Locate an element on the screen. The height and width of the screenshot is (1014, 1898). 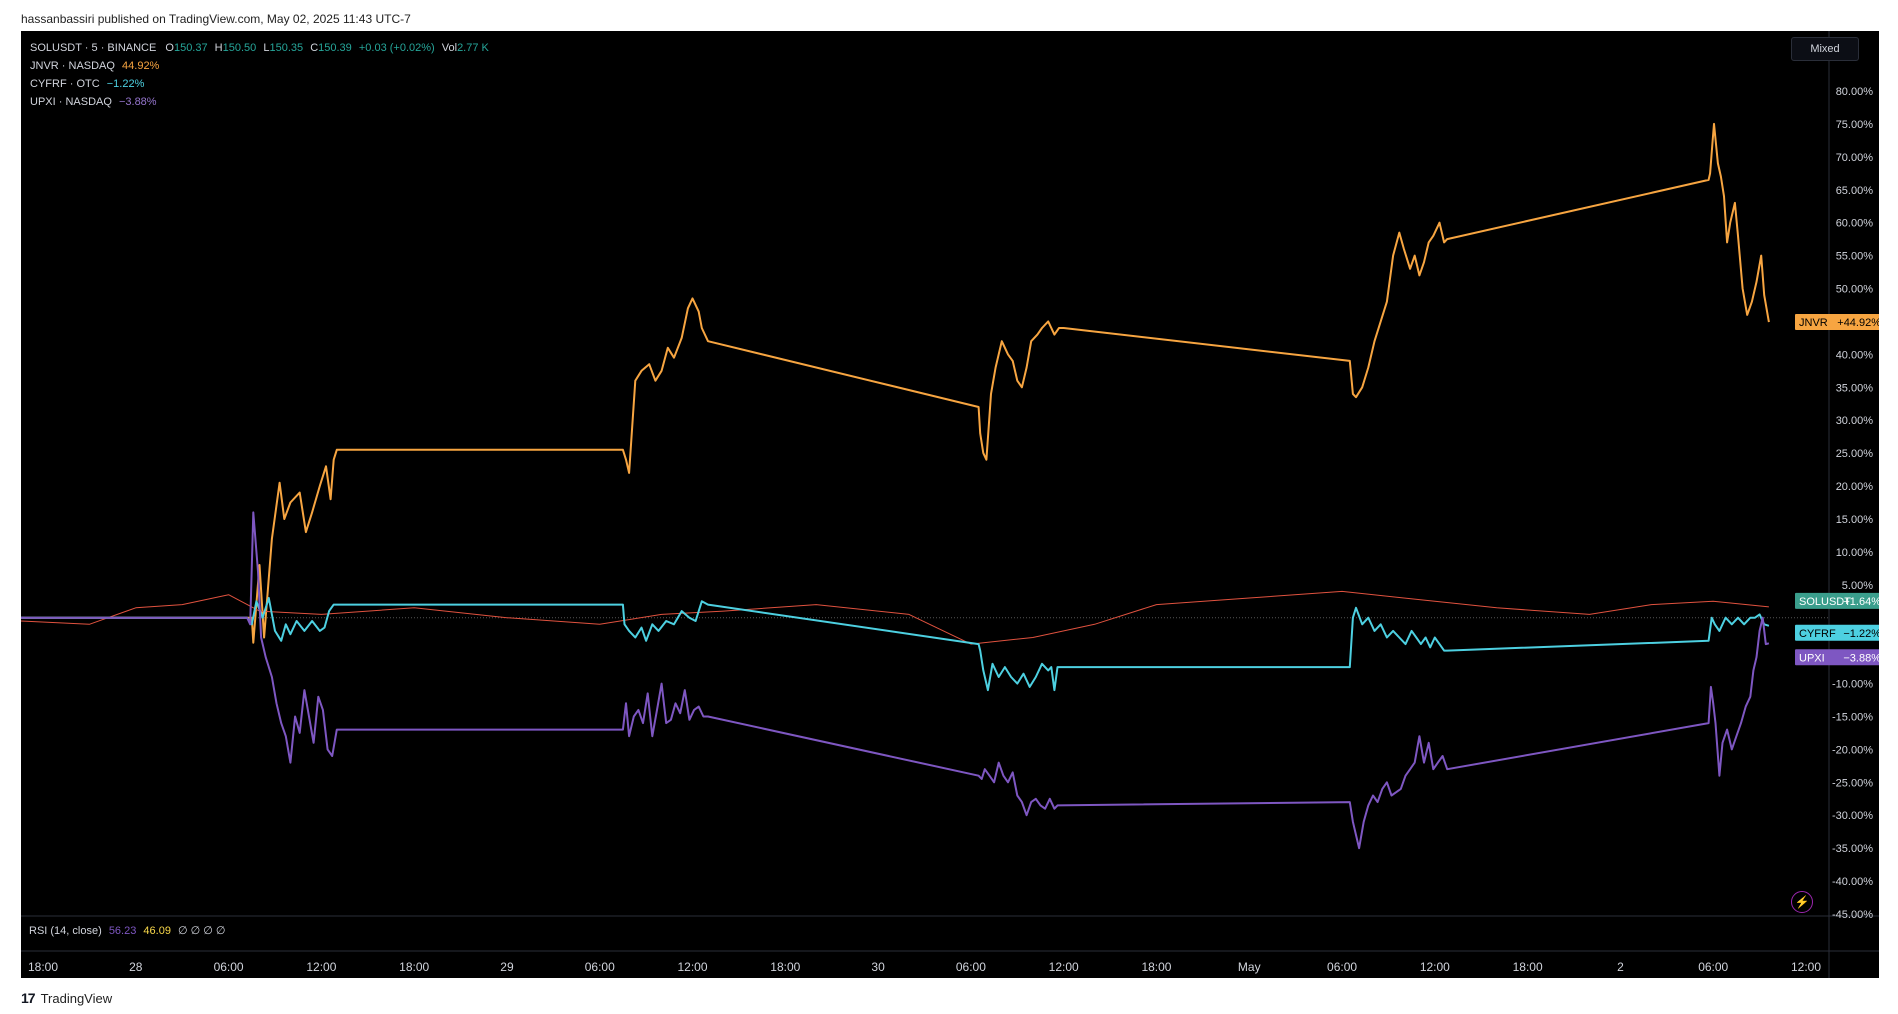
series-badge-upxi is located at coordinates (1837, 657).